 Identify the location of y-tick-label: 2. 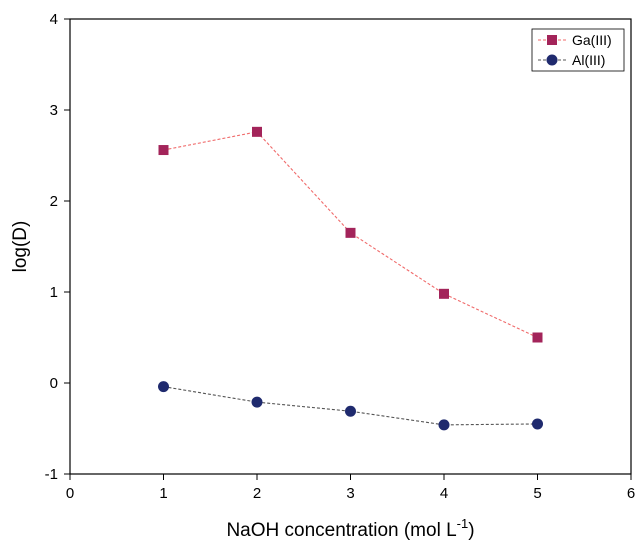
(54, 201).